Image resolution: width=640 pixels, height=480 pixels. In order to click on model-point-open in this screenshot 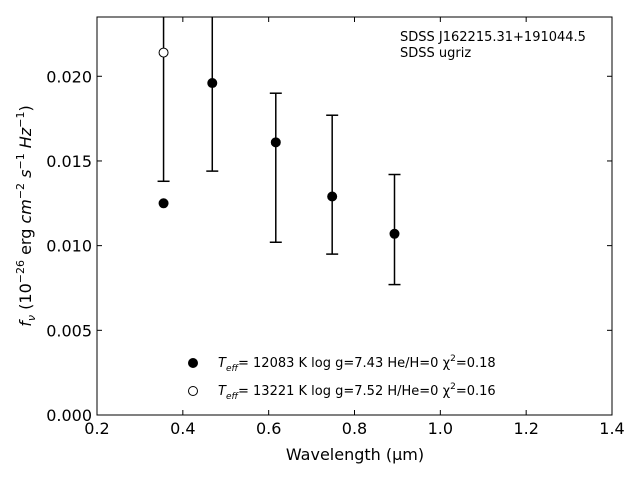, I will do `click(163, 52)`.